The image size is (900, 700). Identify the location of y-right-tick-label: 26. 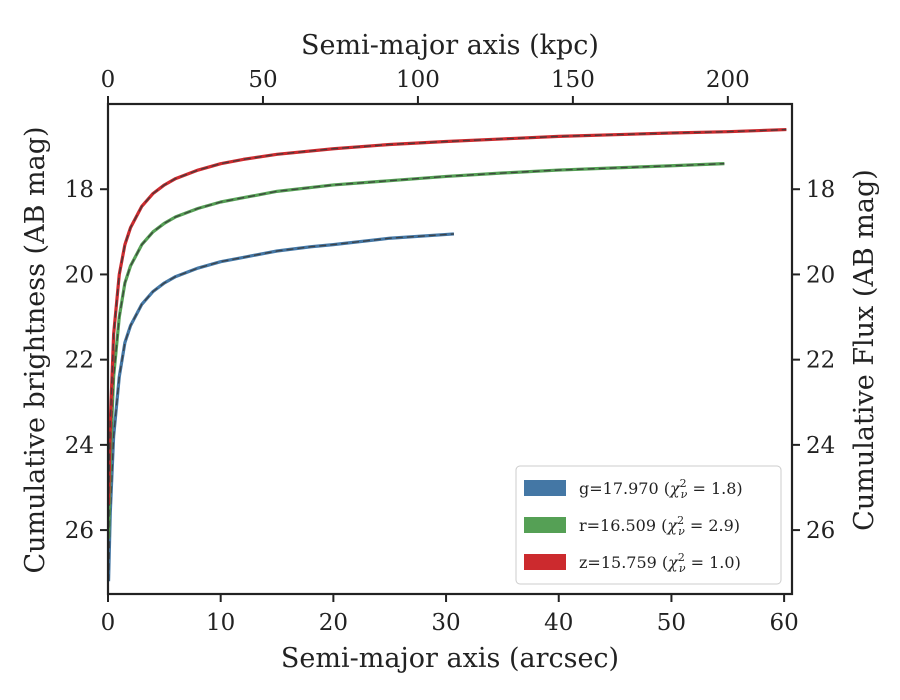
(820, 531).